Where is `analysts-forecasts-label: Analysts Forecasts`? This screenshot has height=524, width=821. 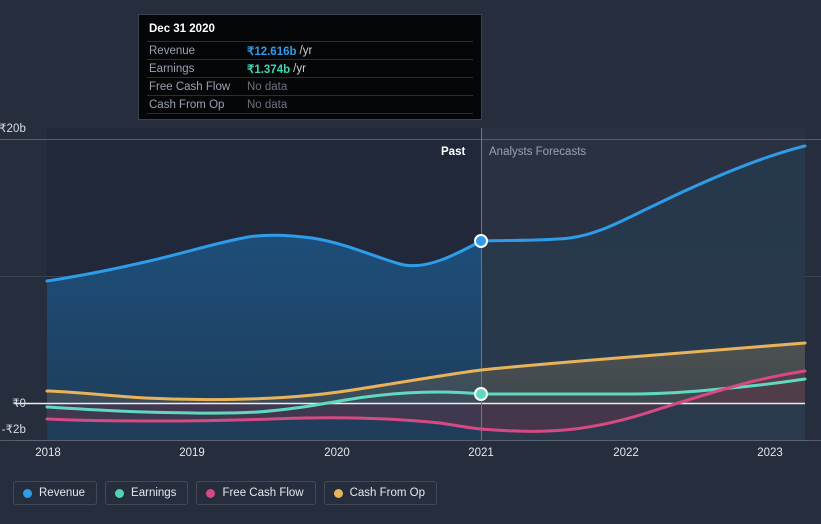 analysts-forecasts-label: Analysts Forecasts is located at coordinates (538, 152).